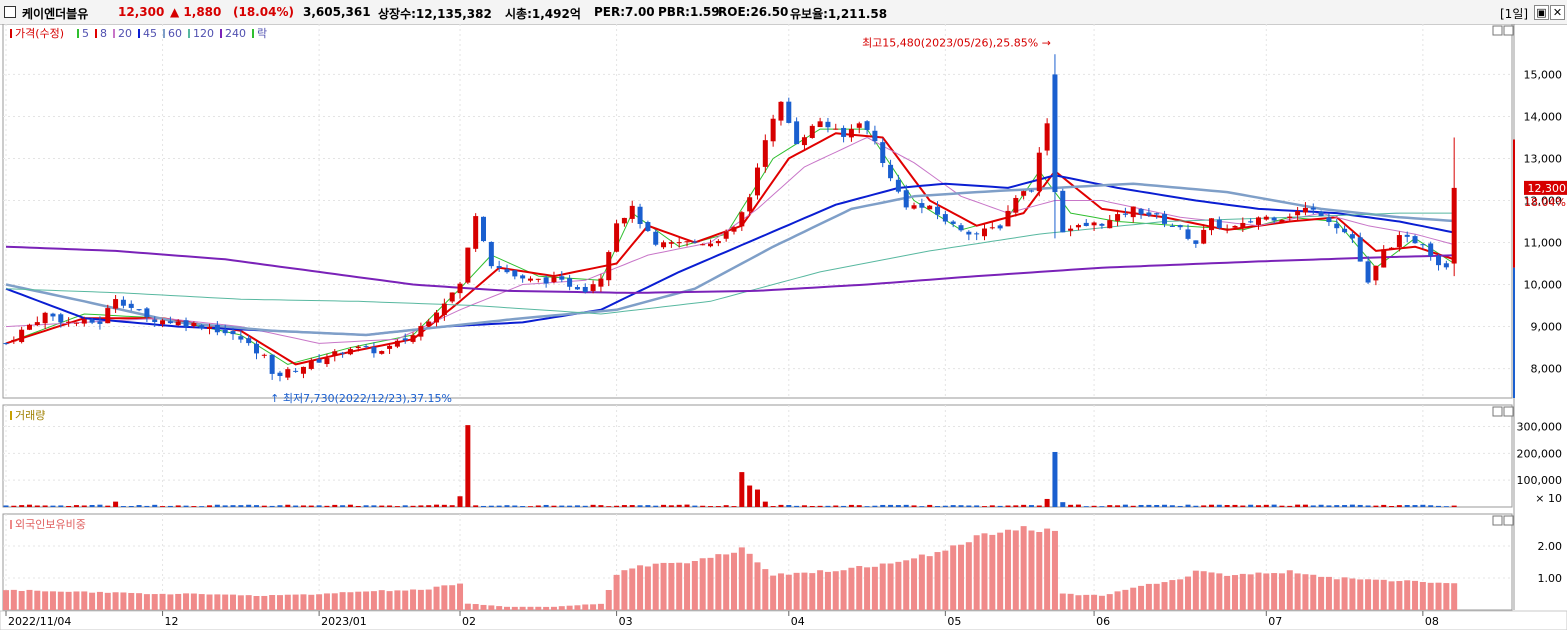 The height and width of the screenshot is (630, 1567). What do you see at coordinates (1543, 285) in the screenshot?
I see `price-tick-label: 10,000` at bounding box center [1543, 285].